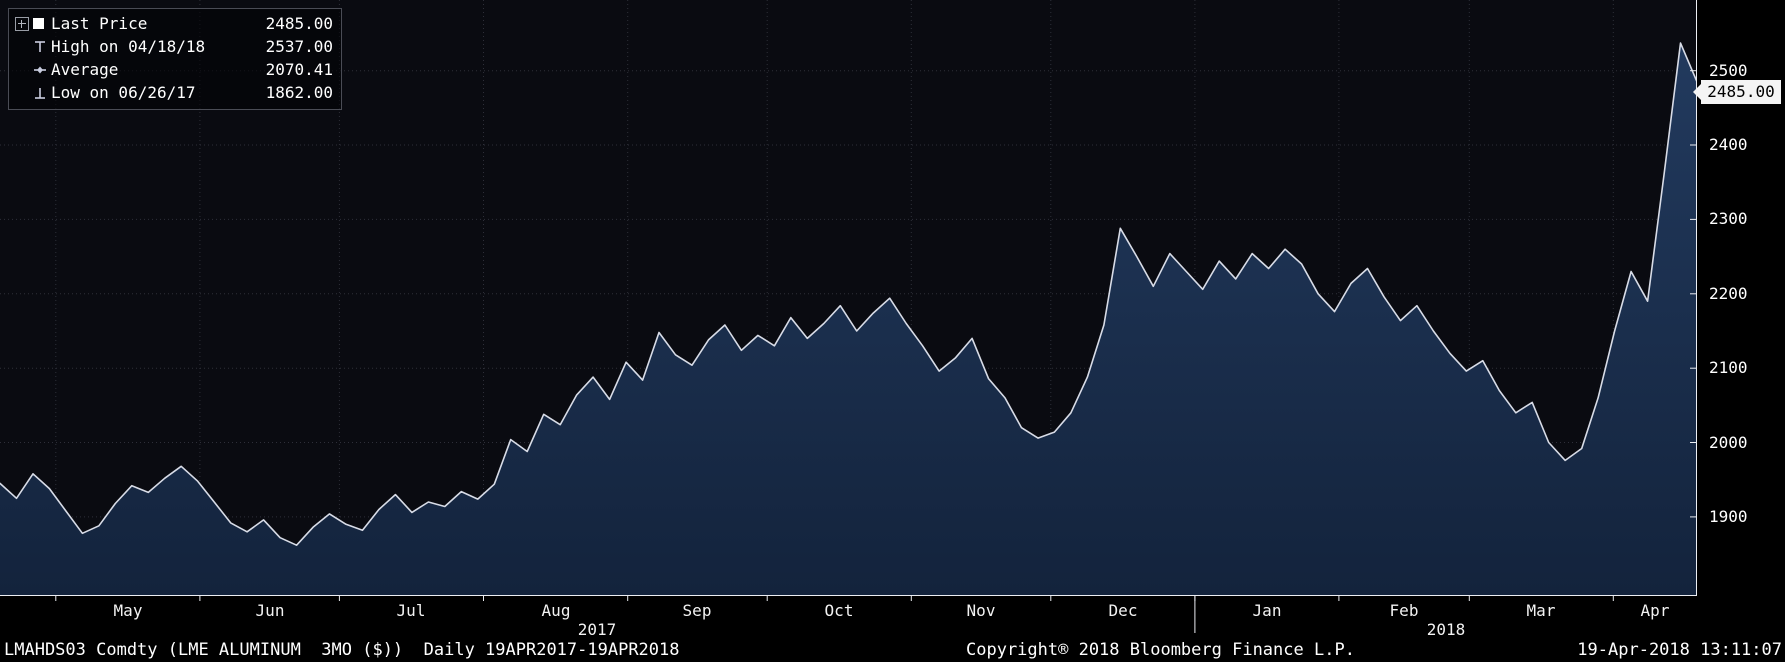 This screenshot has height=662, width=1785. Describe the element at coordinates (1679, 650) in the screenshot. I see `footer-timestamp: 19-Apr-2018 13:11:07` at that location.